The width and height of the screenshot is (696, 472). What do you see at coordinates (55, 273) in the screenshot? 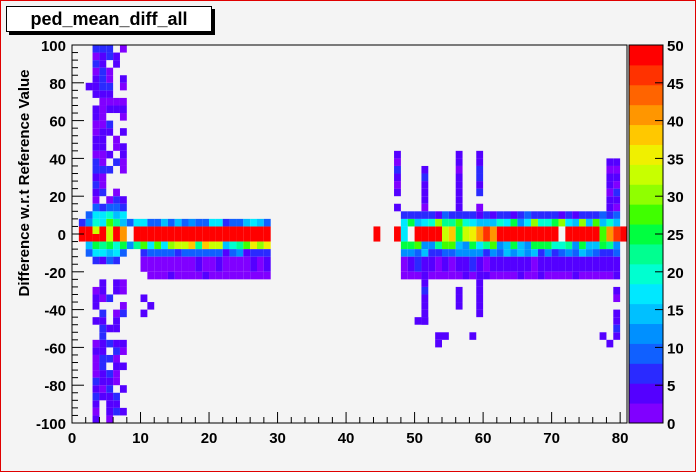
I see `y-tick-label: -20` at bounding box center [55, 273].